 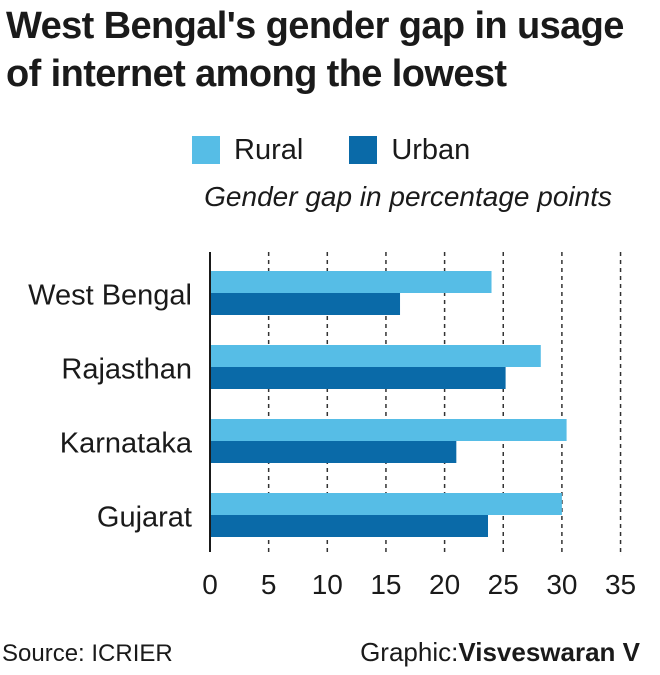 What do you see at coordinates (333, 452) in the screenshot?
I see `bar-urban-karnataka` at bounding box center [333, 452].